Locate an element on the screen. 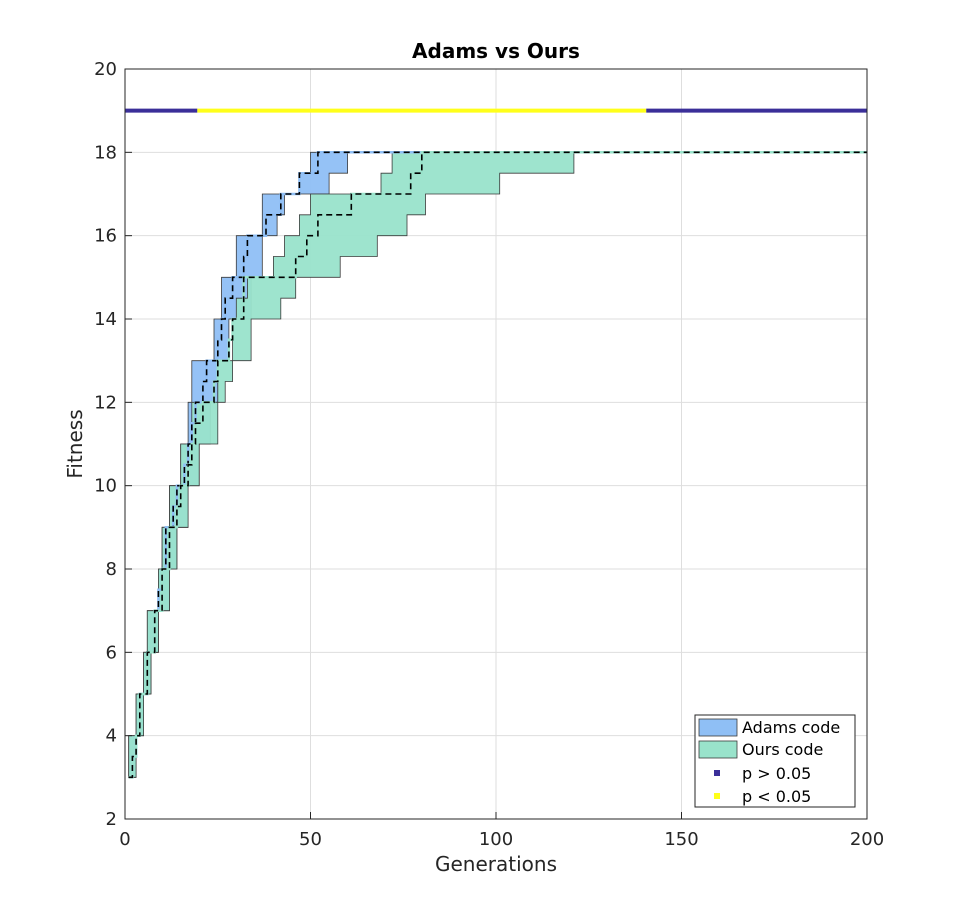 Image resolution: width=958 pixels, height=920 pixels. y-tick-label: 10 is located at coordinates (105, 486).